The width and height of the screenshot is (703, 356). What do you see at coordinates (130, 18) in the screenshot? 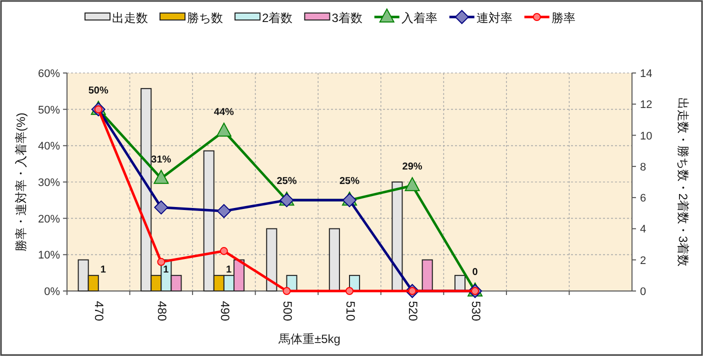
I see `legend-label: 出走数` at bounding box center [130, 18].